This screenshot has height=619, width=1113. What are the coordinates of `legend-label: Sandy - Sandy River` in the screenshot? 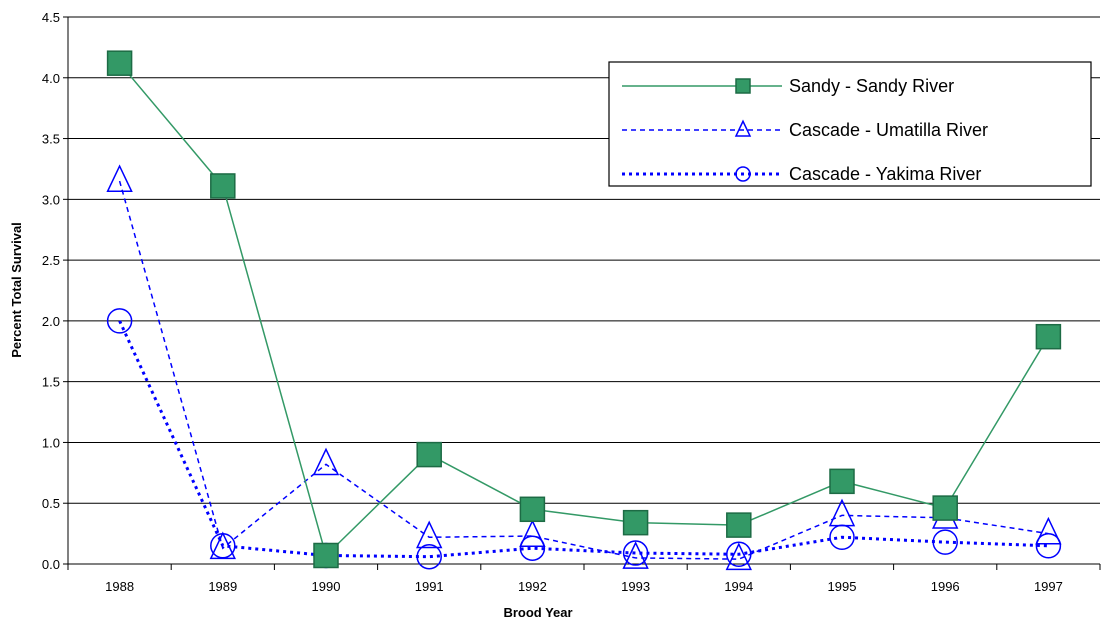 It's located at (871, 86).